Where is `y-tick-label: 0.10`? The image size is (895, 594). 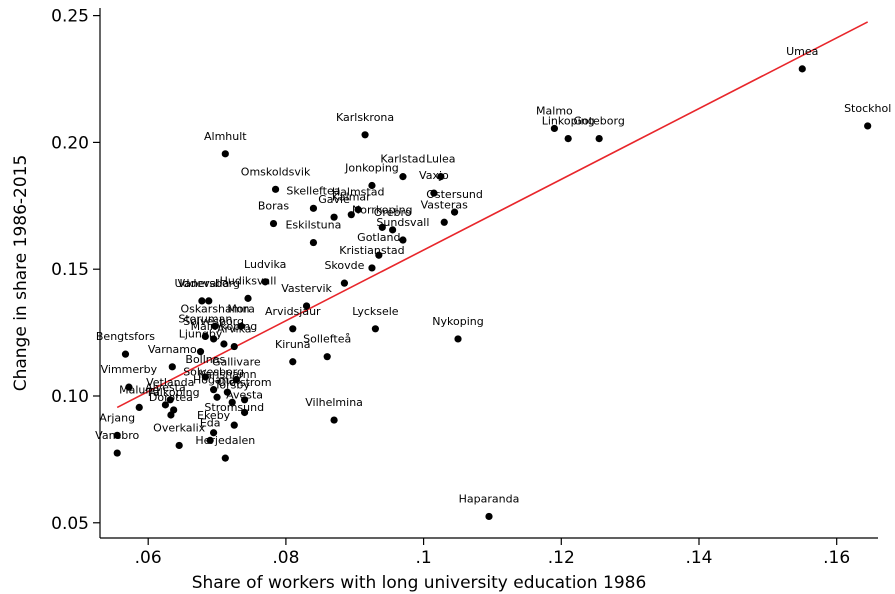
y-tick-label: 0.10 is located at coordinates (70, 397).